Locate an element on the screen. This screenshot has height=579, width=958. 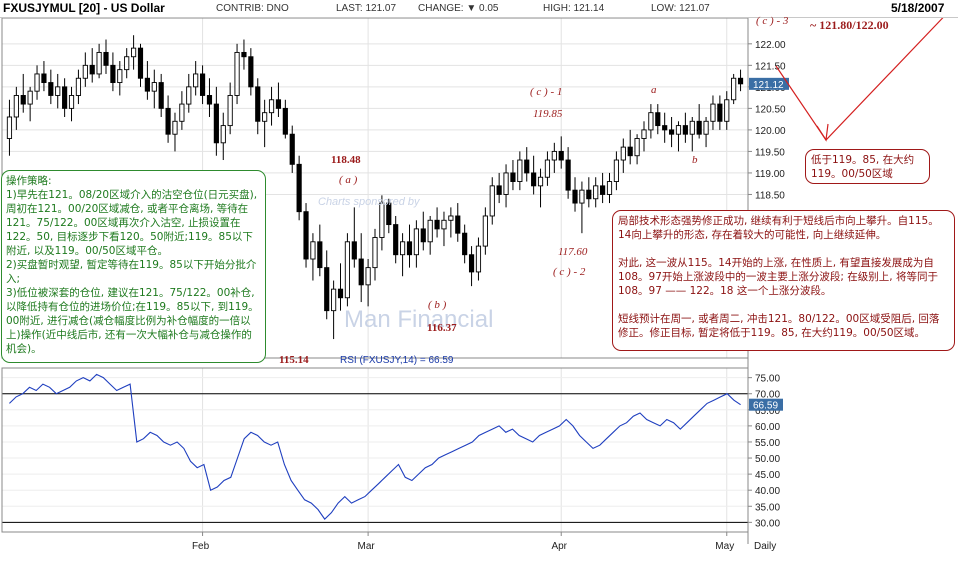
rsi-tick-label: 35.00 is located at coordinates (767, 507).